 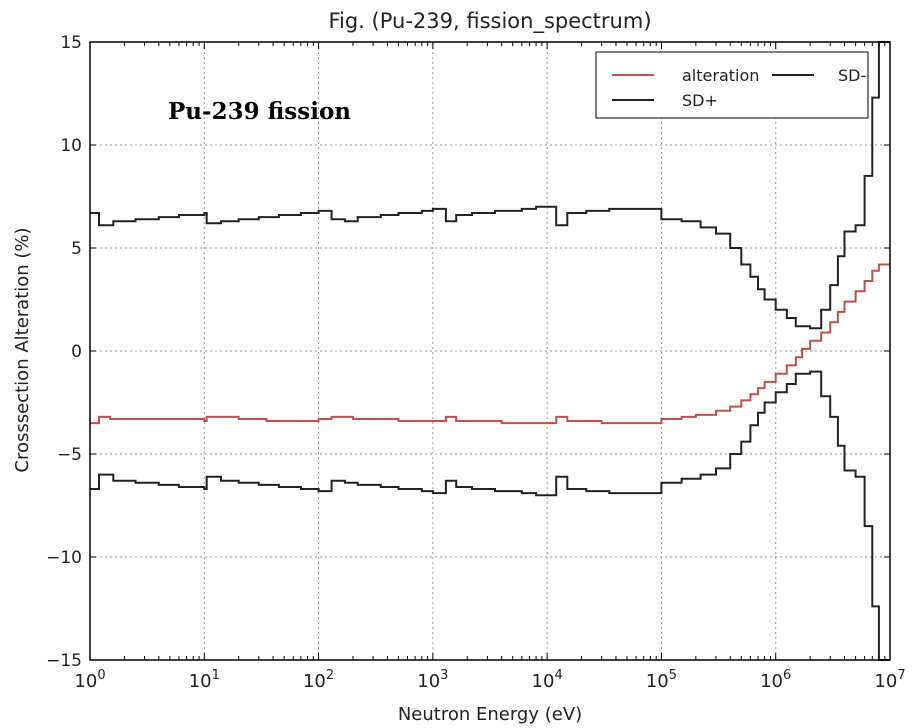 I want to click on y-tick-label: −10, so click(x=64, y=558).